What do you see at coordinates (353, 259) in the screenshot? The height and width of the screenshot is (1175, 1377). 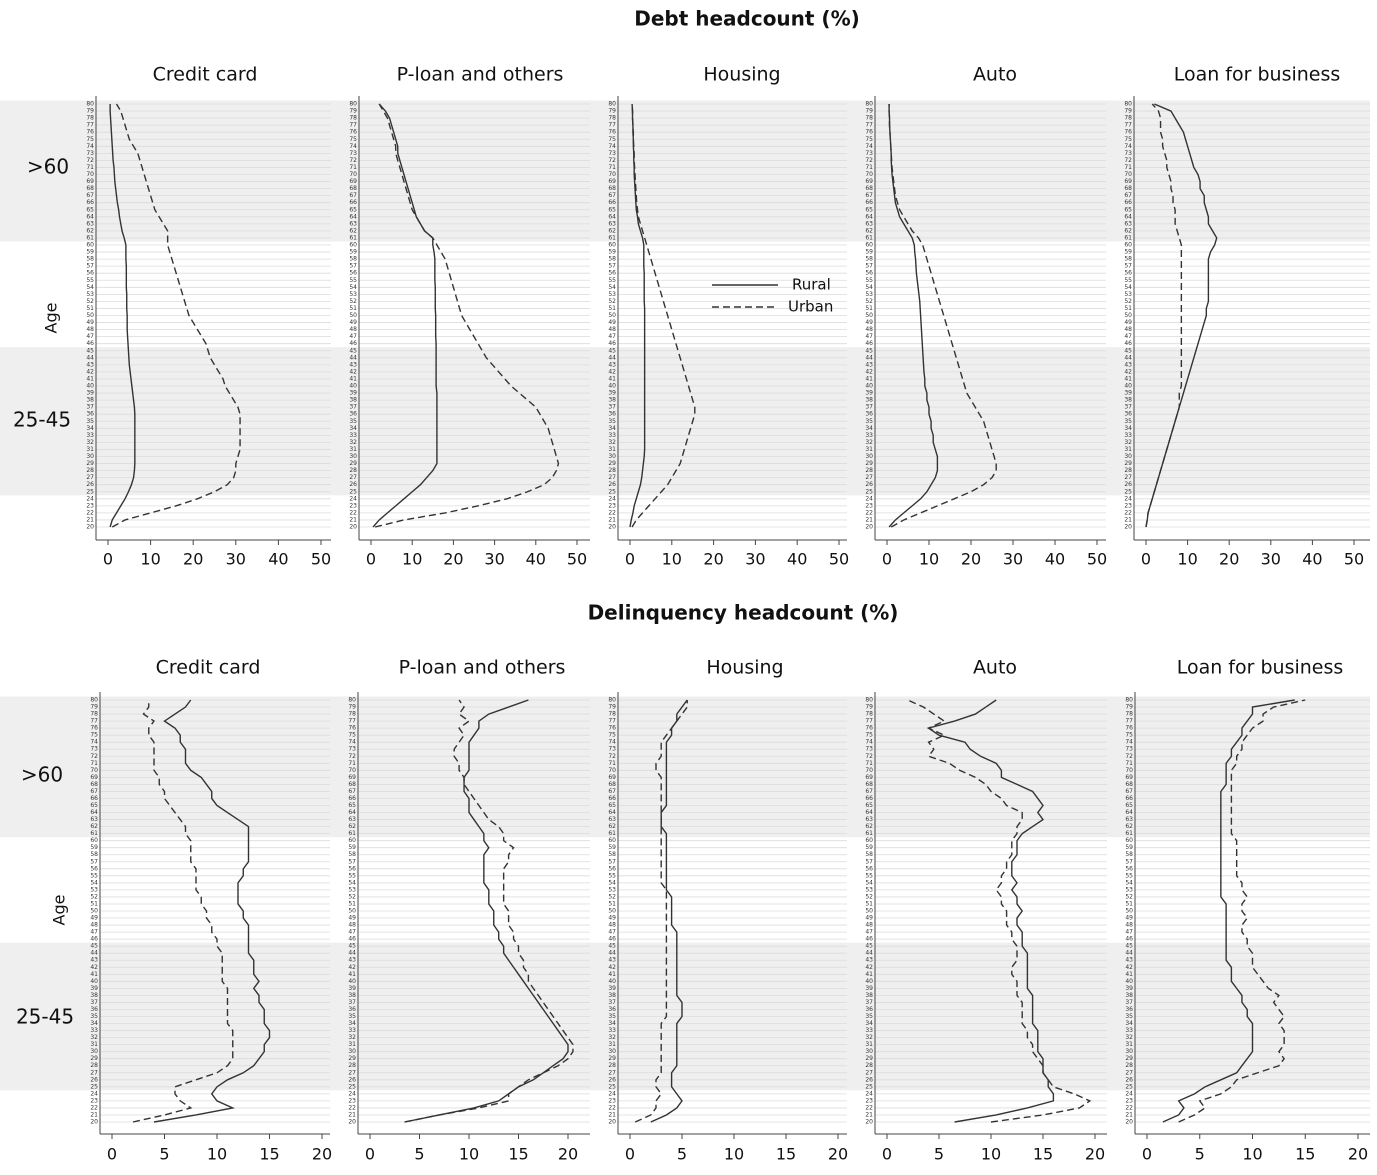 I see `y-tick-label: 58` at bounding box center [353, 259].